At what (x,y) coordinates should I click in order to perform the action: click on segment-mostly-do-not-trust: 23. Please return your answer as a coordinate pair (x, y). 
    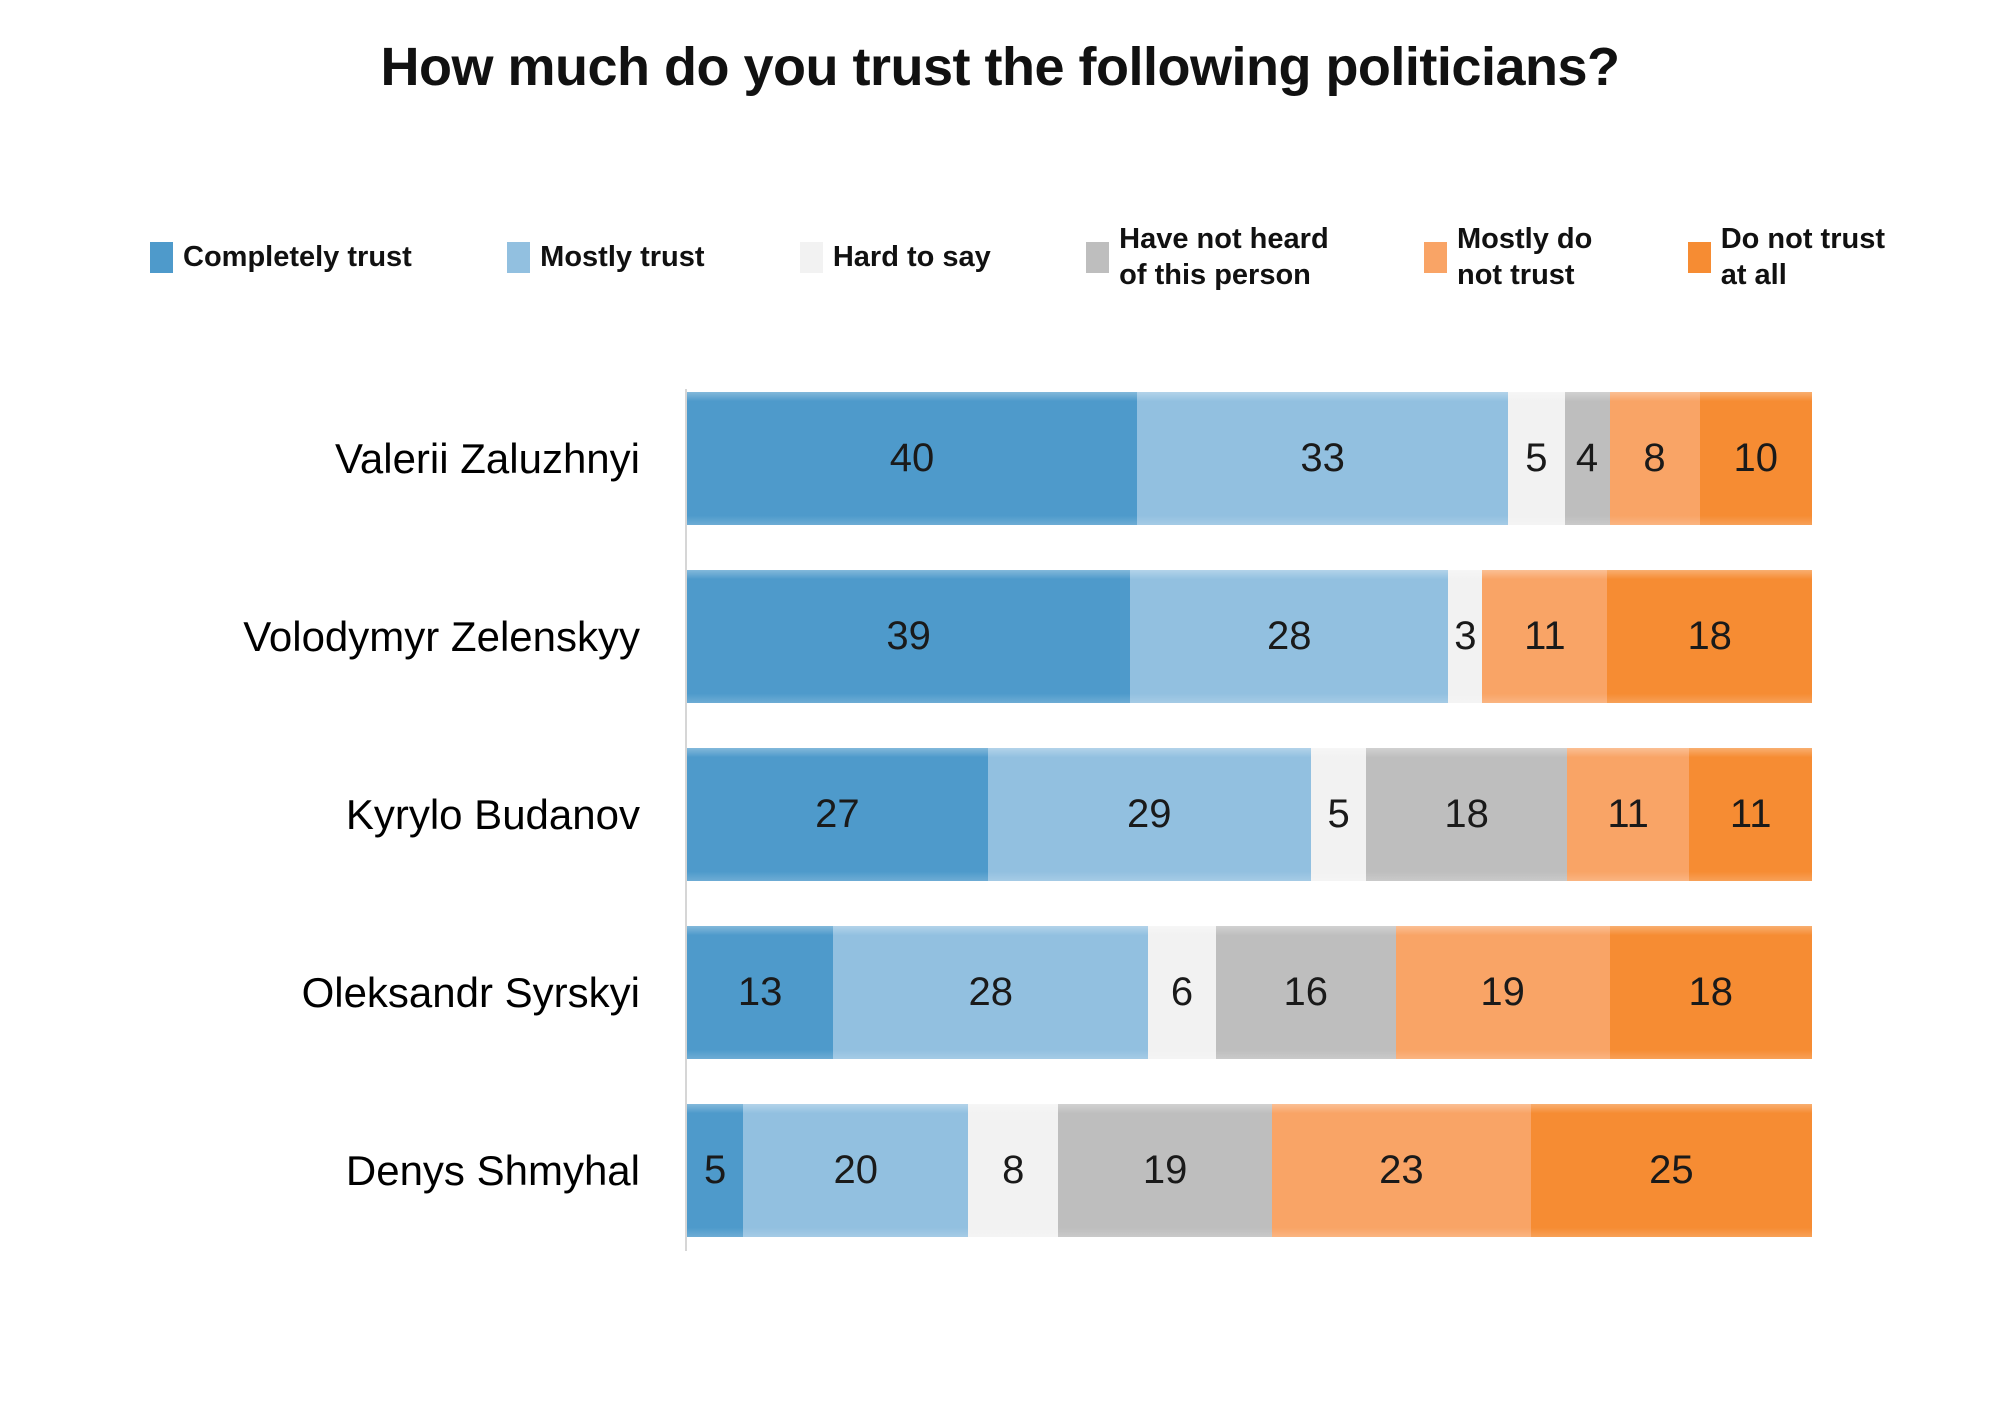
    Looking at the image, I should click on (1401, 1170).